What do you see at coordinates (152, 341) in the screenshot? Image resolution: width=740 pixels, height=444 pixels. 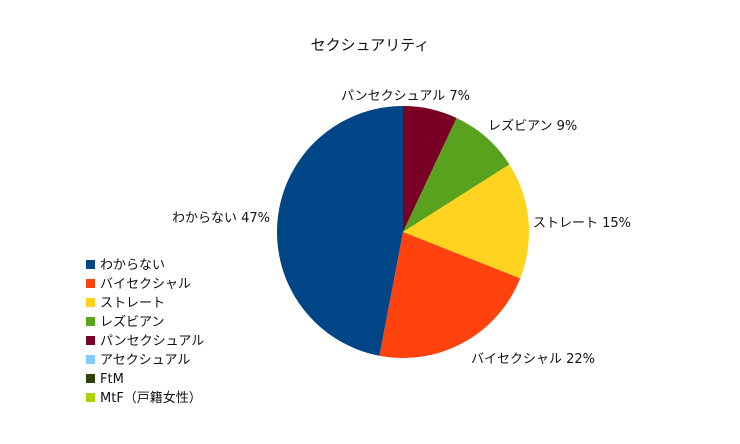 I see `legend-label: パンセクシュアル` at bounding box center [152, 341].